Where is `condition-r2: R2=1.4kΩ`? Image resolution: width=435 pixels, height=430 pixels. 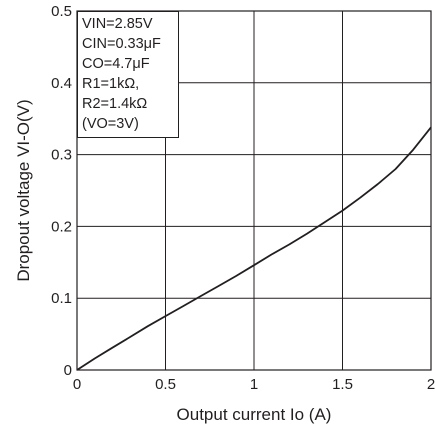
condition-r2: R2=1.4kΩ is located at coordinates (114, 104).